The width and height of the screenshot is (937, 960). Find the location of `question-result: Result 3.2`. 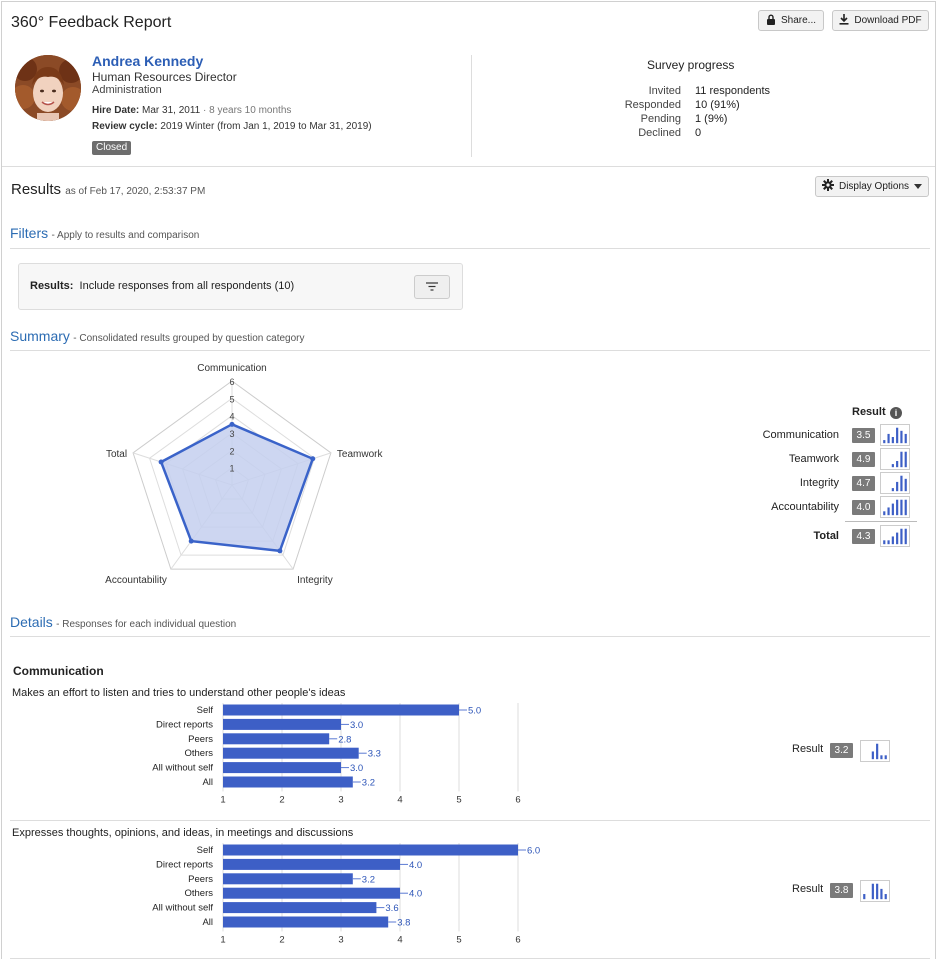

question-result: Result 3.2 is located at coordinates (842, 751).